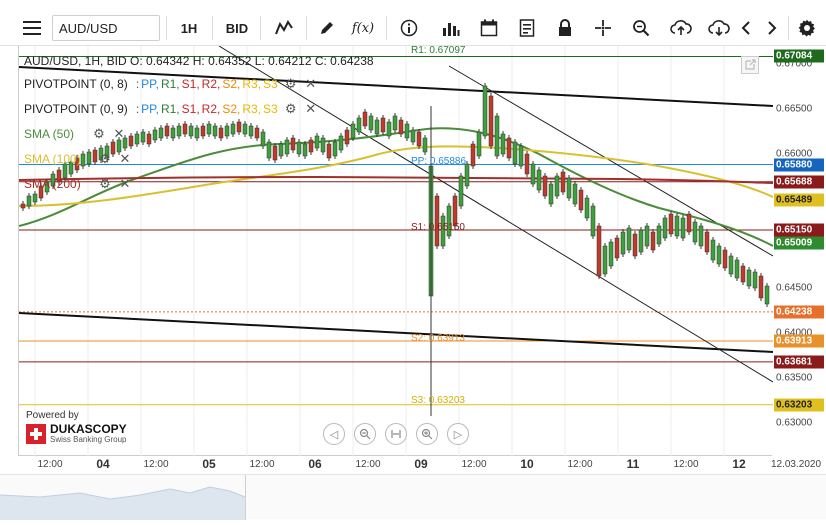 The image size is (826, 525). What do you see at coordinates (603, 28) in the screenshot?
I see `crosshair-icon` at bounding box center [603, 28].